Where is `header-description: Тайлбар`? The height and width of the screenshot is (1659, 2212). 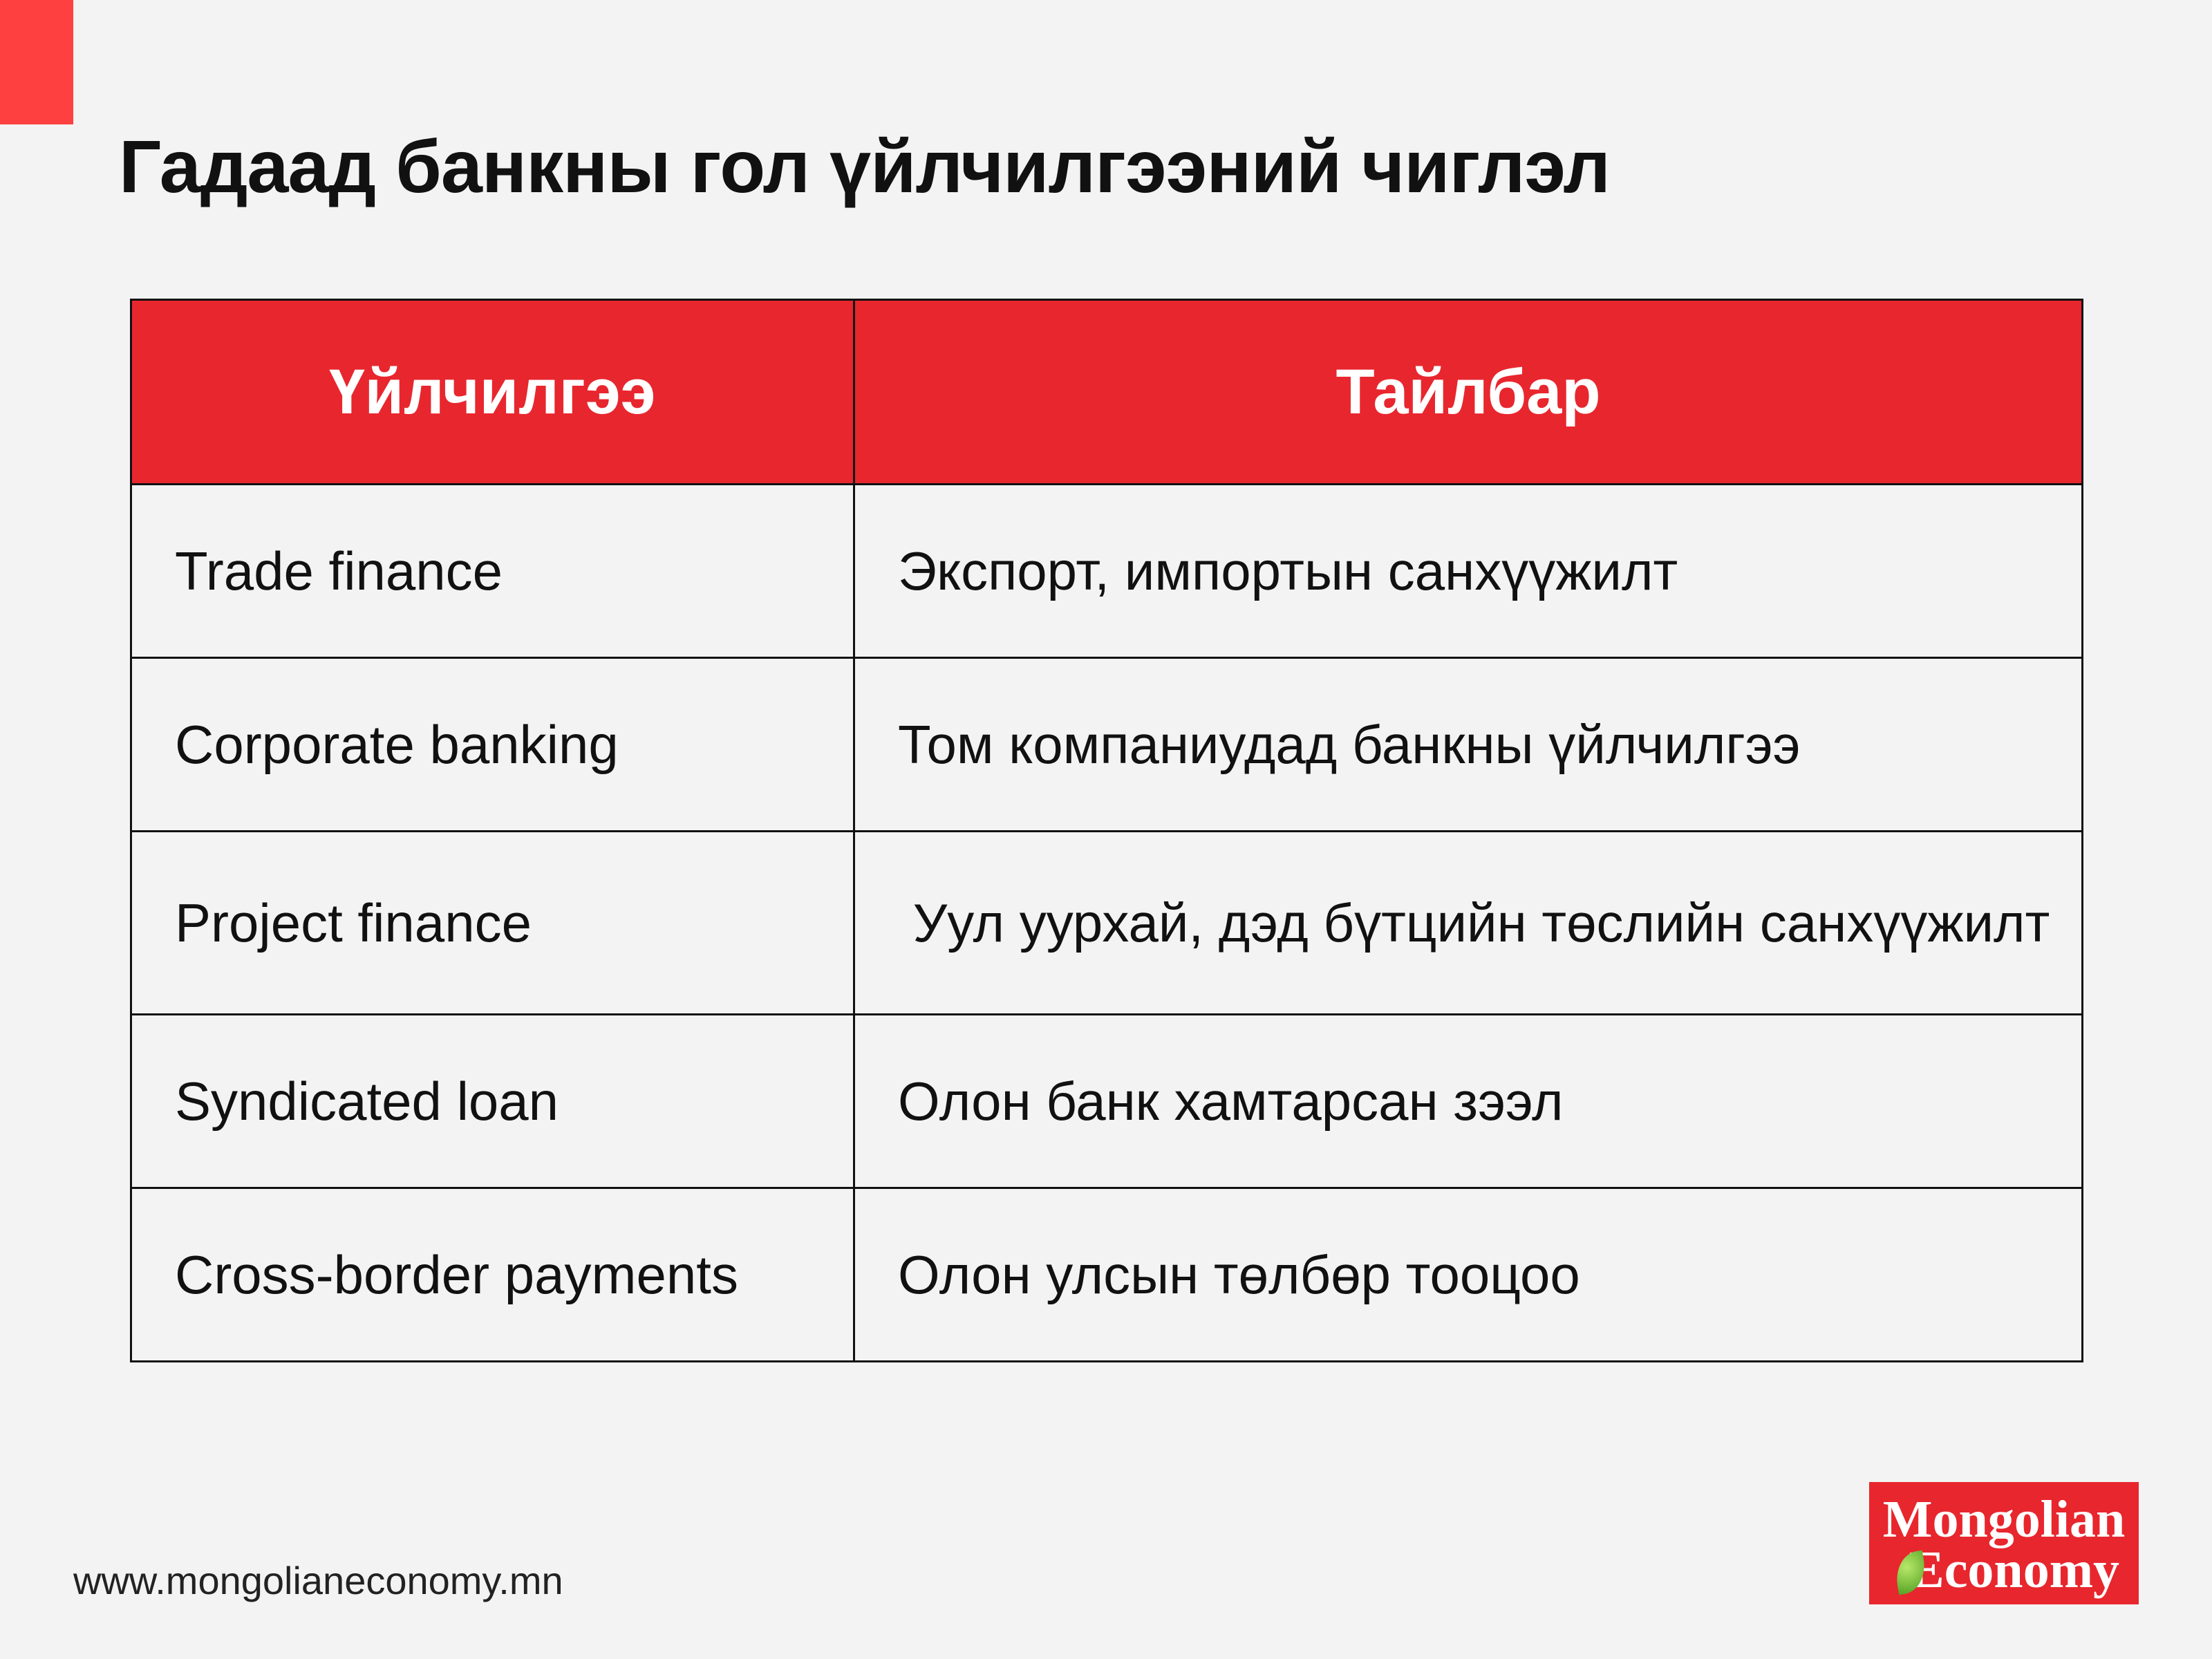 header-description: Тайлбар is located at coordinates (1468, 392).